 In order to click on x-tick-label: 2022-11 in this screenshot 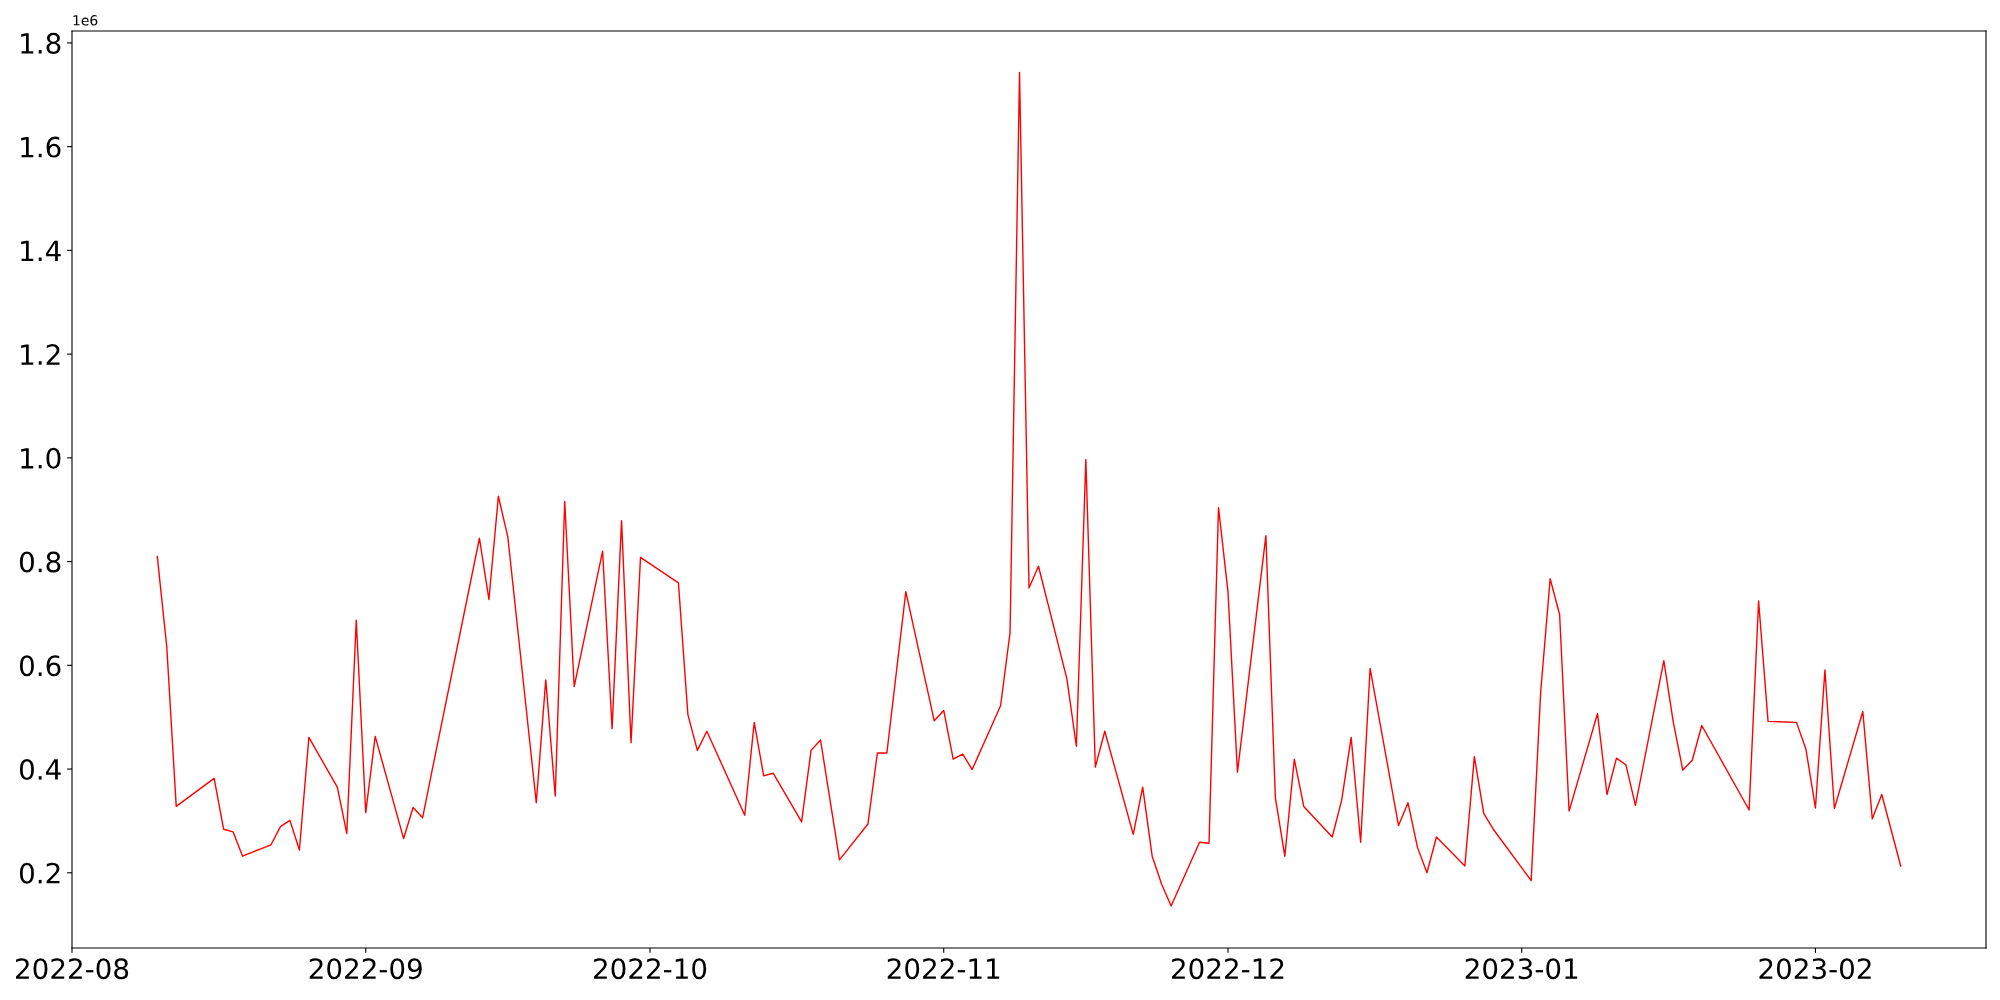, I will do `click(943, 969)`.